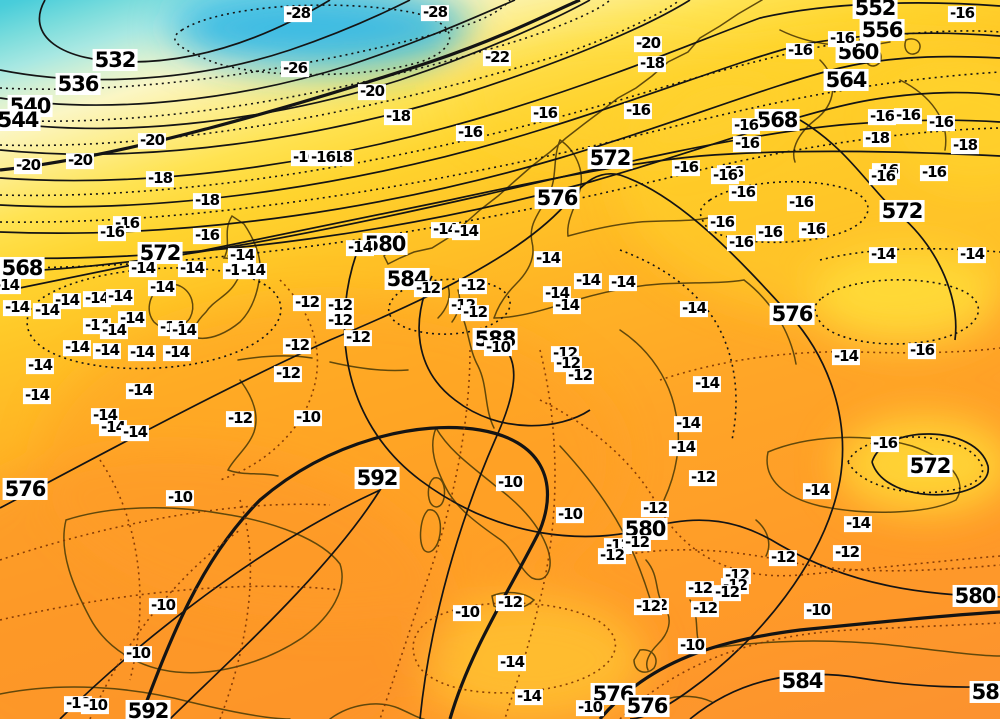 Image resolution: width=1000 pixels, height=719 pixels. I want to click on geopotential-height-label: 564, so click(846, 79).